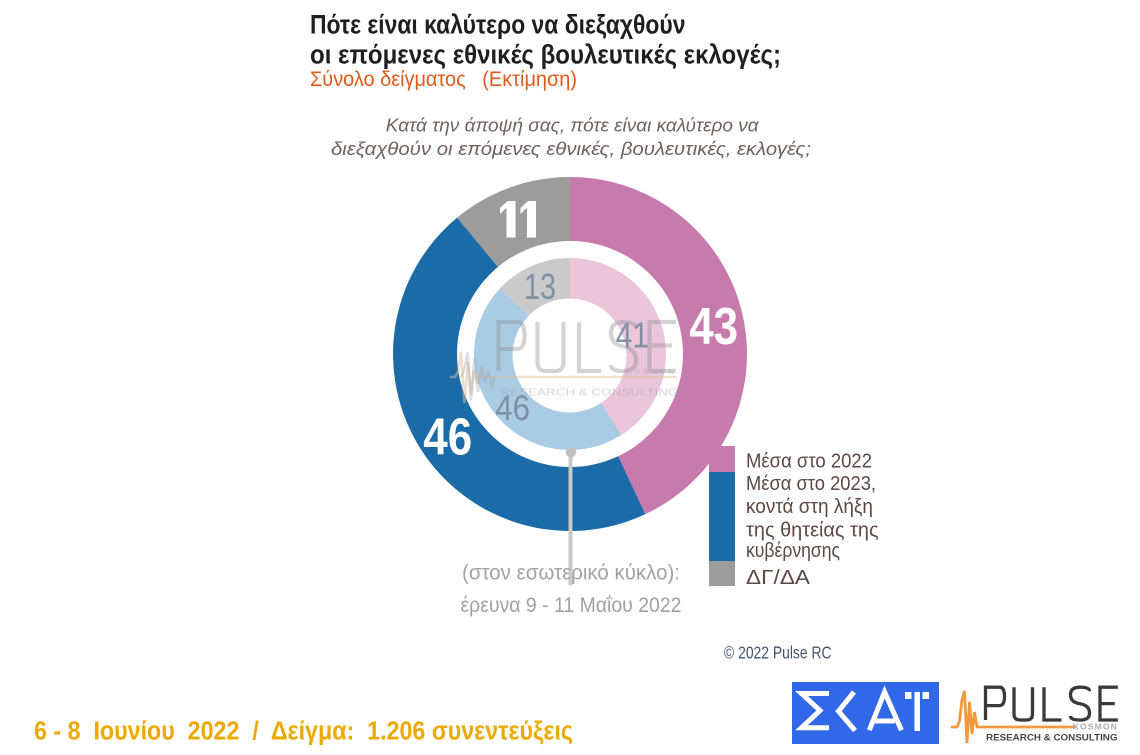  I want to click on svg-text: © 2022 Pulse RC, so click(778, 653).